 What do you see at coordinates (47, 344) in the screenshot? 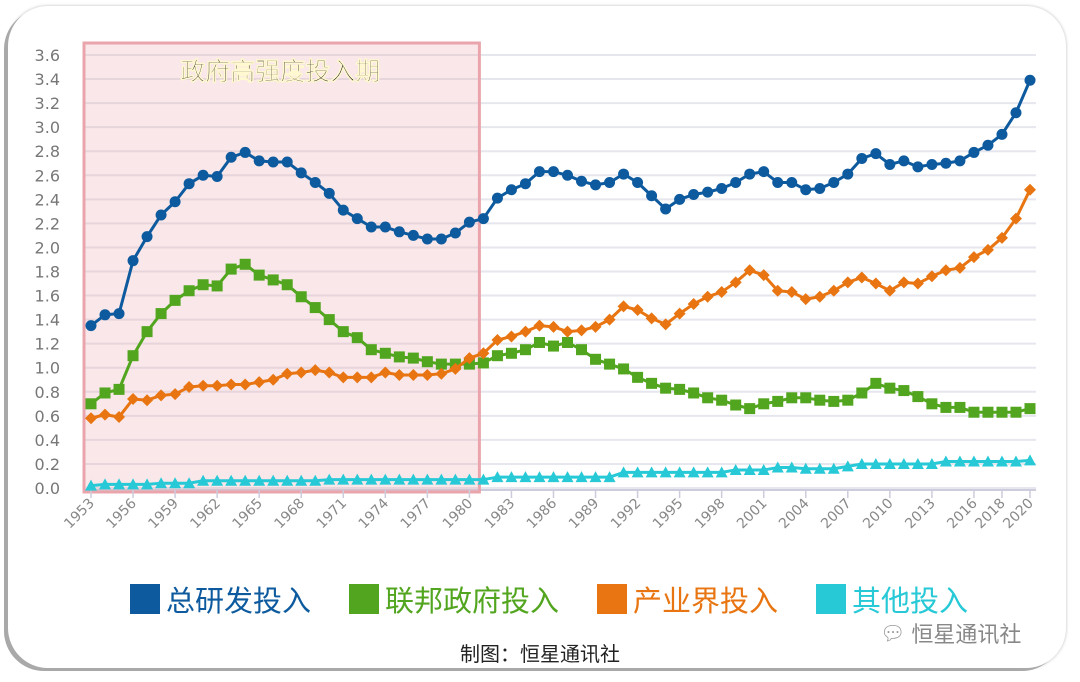
I see `y-tick-label: 1.2` at bounding box center [47, 344].